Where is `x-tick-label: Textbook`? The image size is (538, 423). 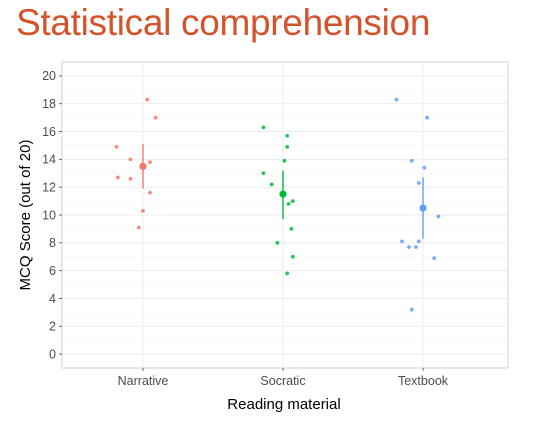 x-tick-label: Textbook is located at coordinates (423, 381).